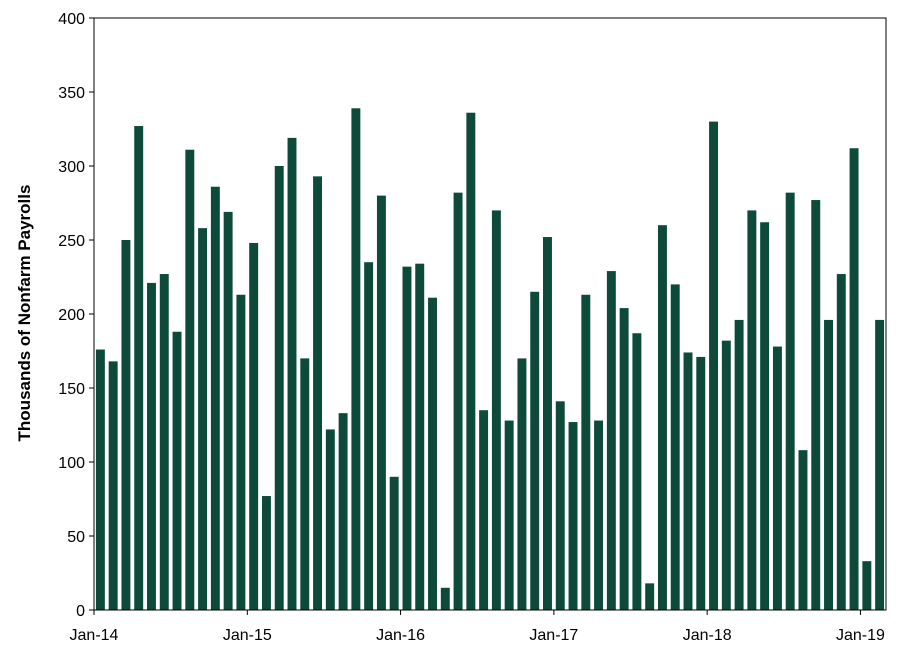 This screenshot has width=900, height=653. What do you see at coordinates (247, 635) in the screenshot?
I see `x-tick-label: Jan-15` at bounding box center [247, 635].